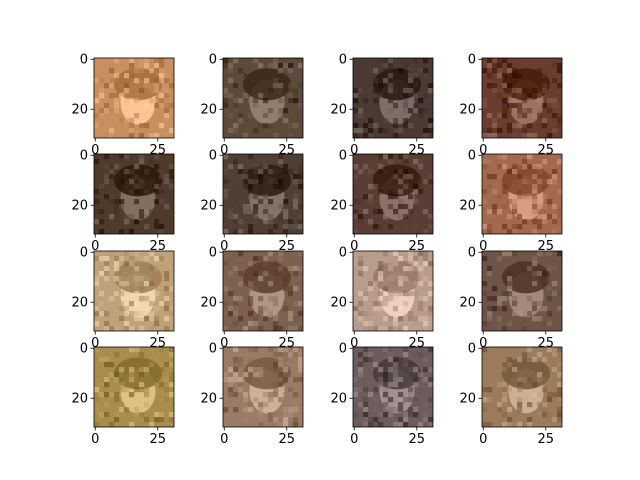  Describe the element at coordinates (343, 155) in the screenshot. I see `y-tick-label: 0` at that location.